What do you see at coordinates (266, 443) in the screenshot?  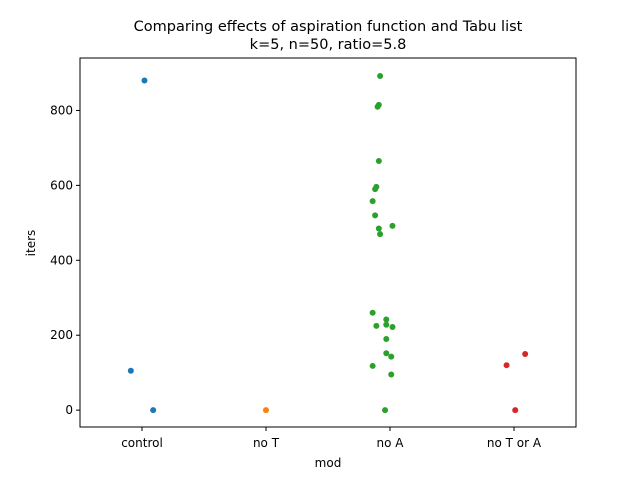 I see `x-tick-label: no T` at bounding box center [266, 443].